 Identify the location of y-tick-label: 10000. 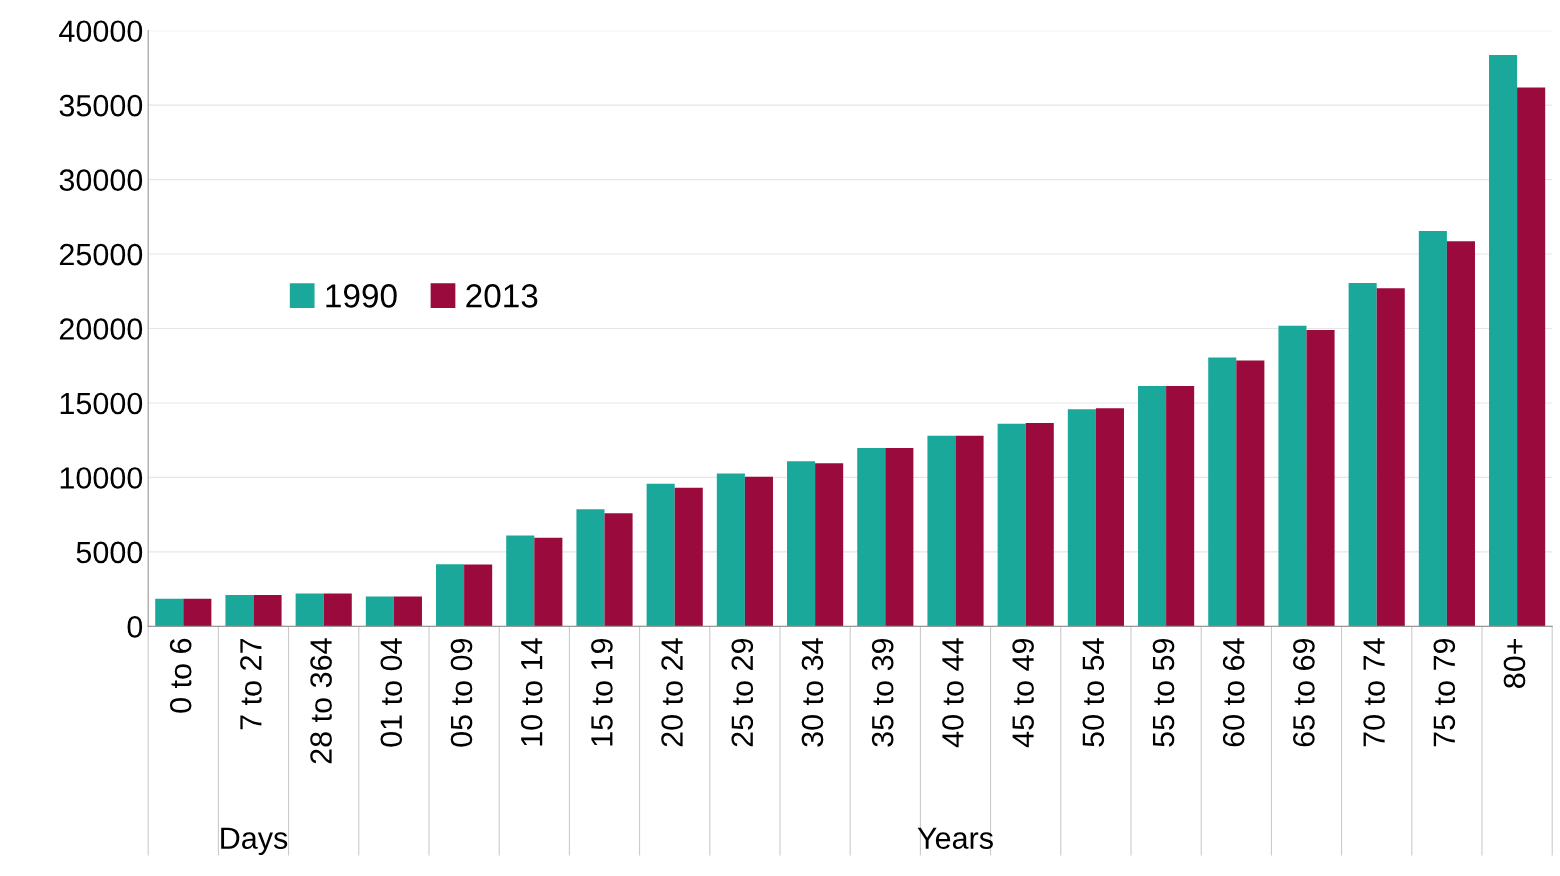
(101, 478).